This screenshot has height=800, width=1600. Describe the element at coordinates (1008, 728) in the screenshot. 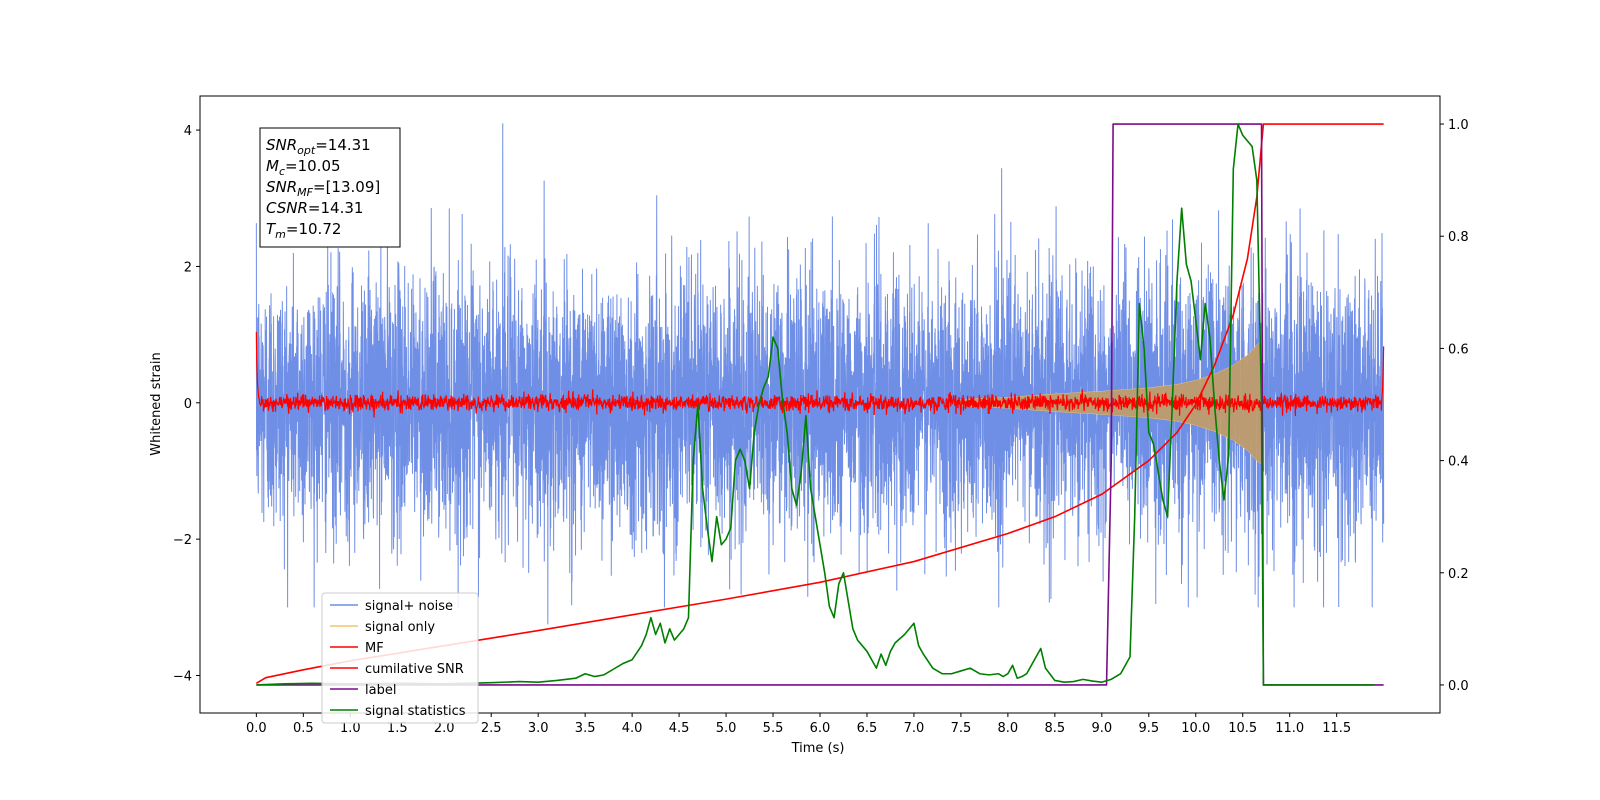

I see `x-tick-label: 8.0` at that location.